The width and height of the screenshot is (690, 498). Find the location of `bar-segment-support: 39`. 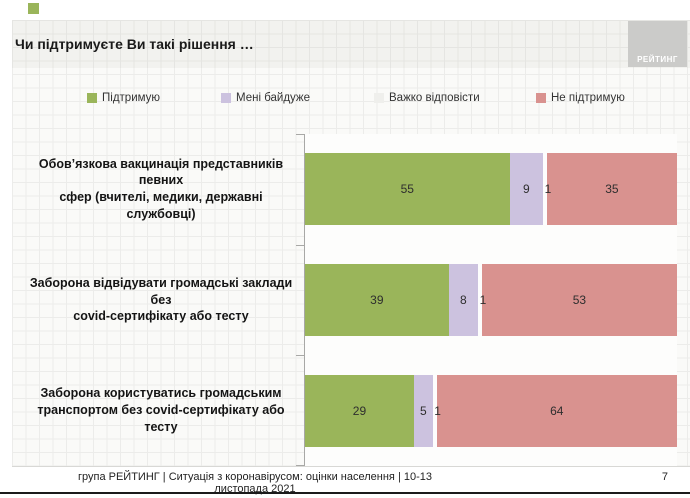

bar-segment-support: 39 is located at coordinates (377, 300).